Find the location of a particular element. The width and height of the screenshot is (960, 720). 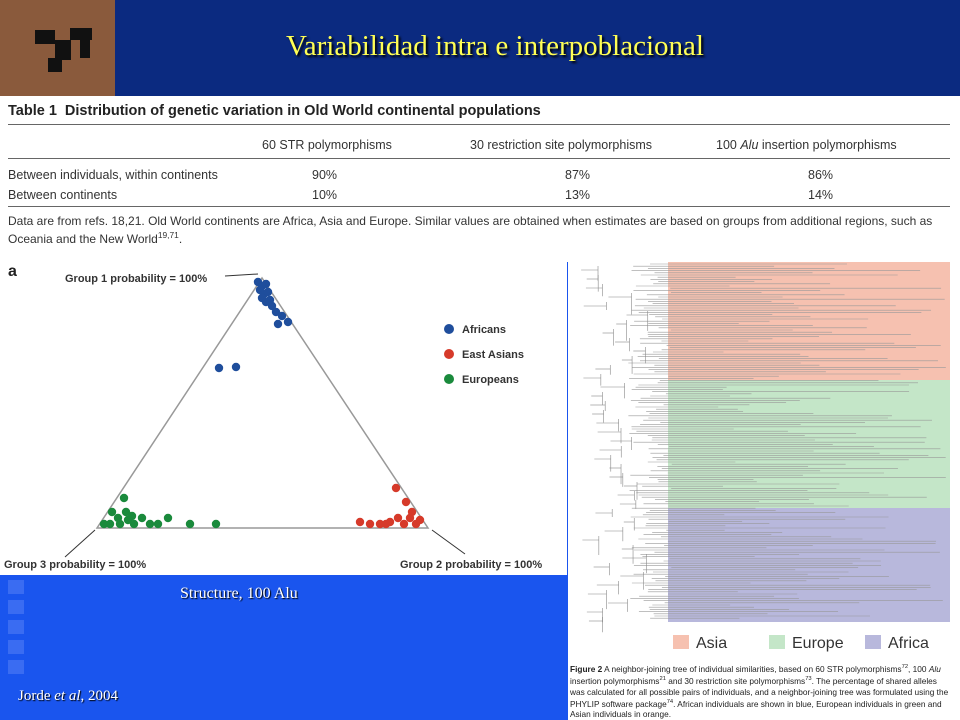

legend-label: Asia is located at coordinates (711, 643).